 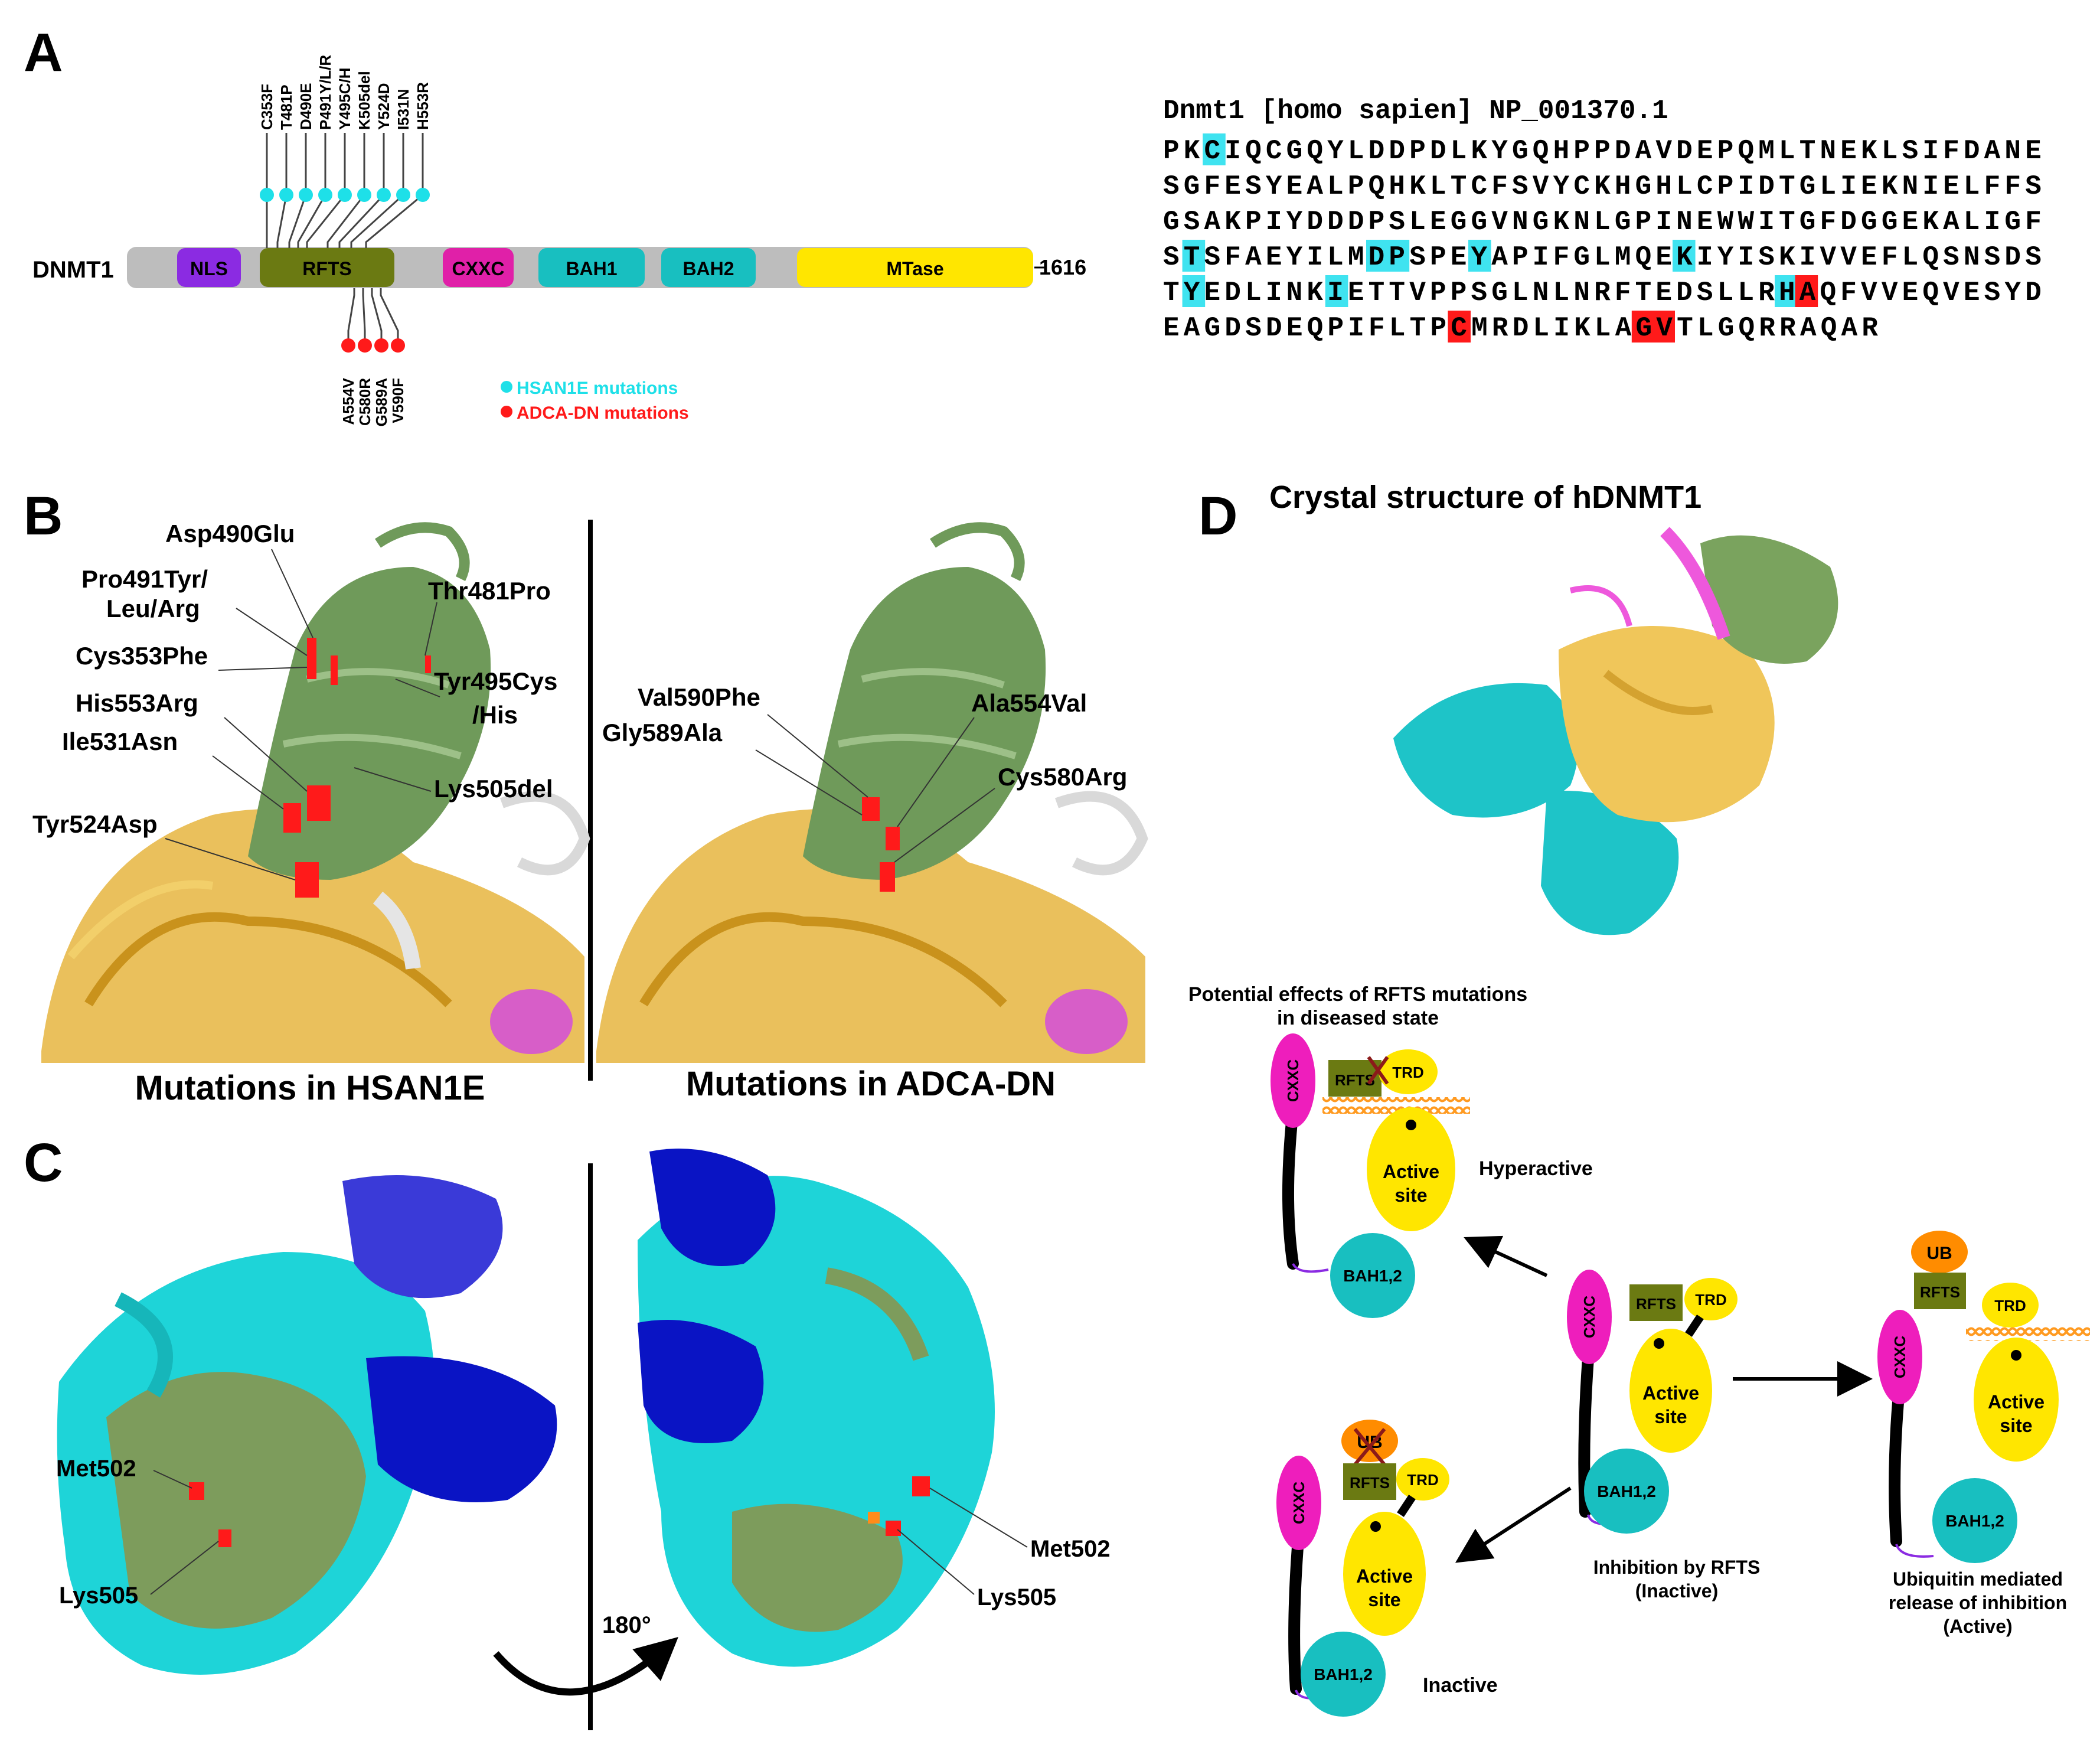 I want to click on center-active-1: Active, so click(x=1671, y=1393).